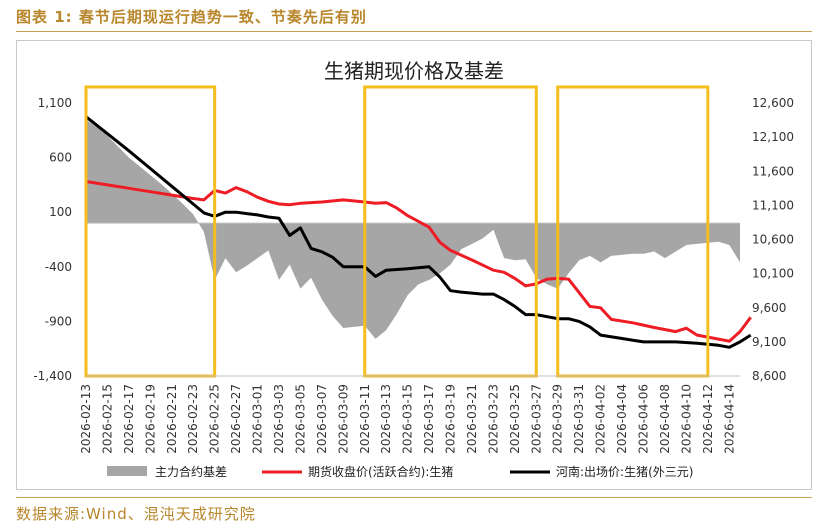 The width and height of the screenshot is (828, 531). Describe the element at coordinates (191, 17) in the screenshot. I see `figure-caption: 图表 1: 春节后期现运行趋势一致、节奏先后有别` at that location.